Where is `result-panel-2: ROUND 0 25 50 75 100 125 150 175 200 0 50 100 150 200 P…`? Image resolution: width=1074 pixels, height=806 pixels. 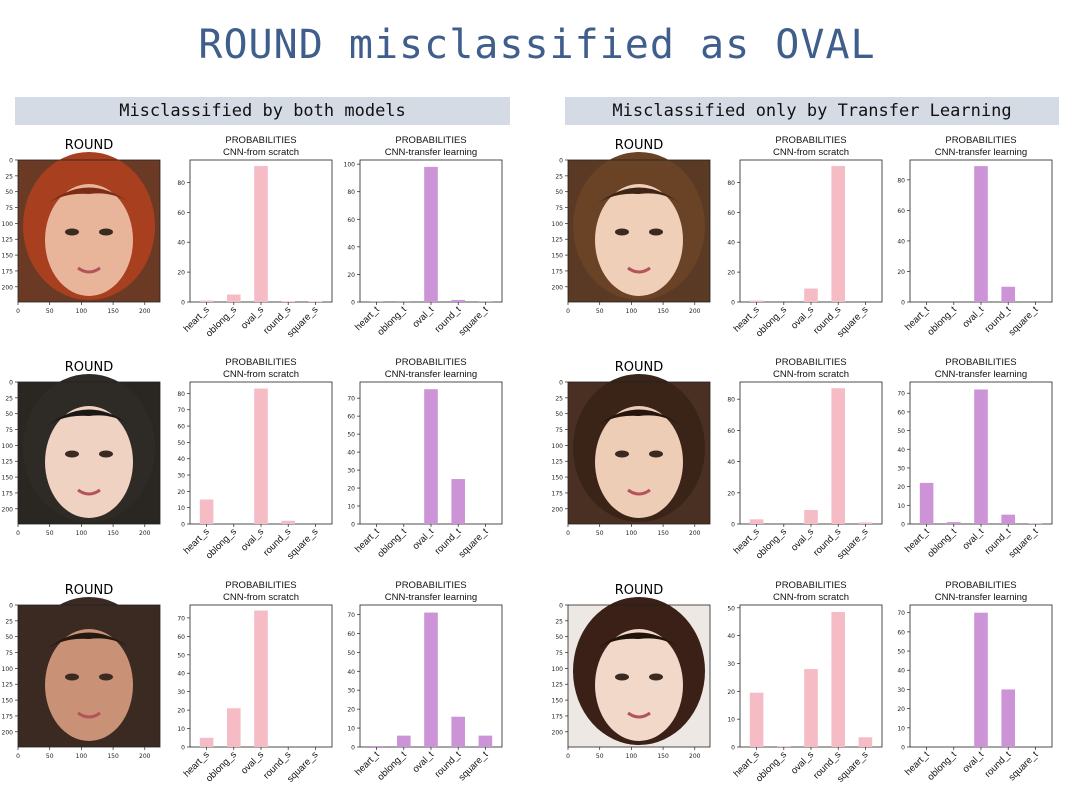 result-panel-2: ROUND 0 25 50 75 100 125 150 175 200 0 50 100 150 200 P… is located at coordinates (812, 241).